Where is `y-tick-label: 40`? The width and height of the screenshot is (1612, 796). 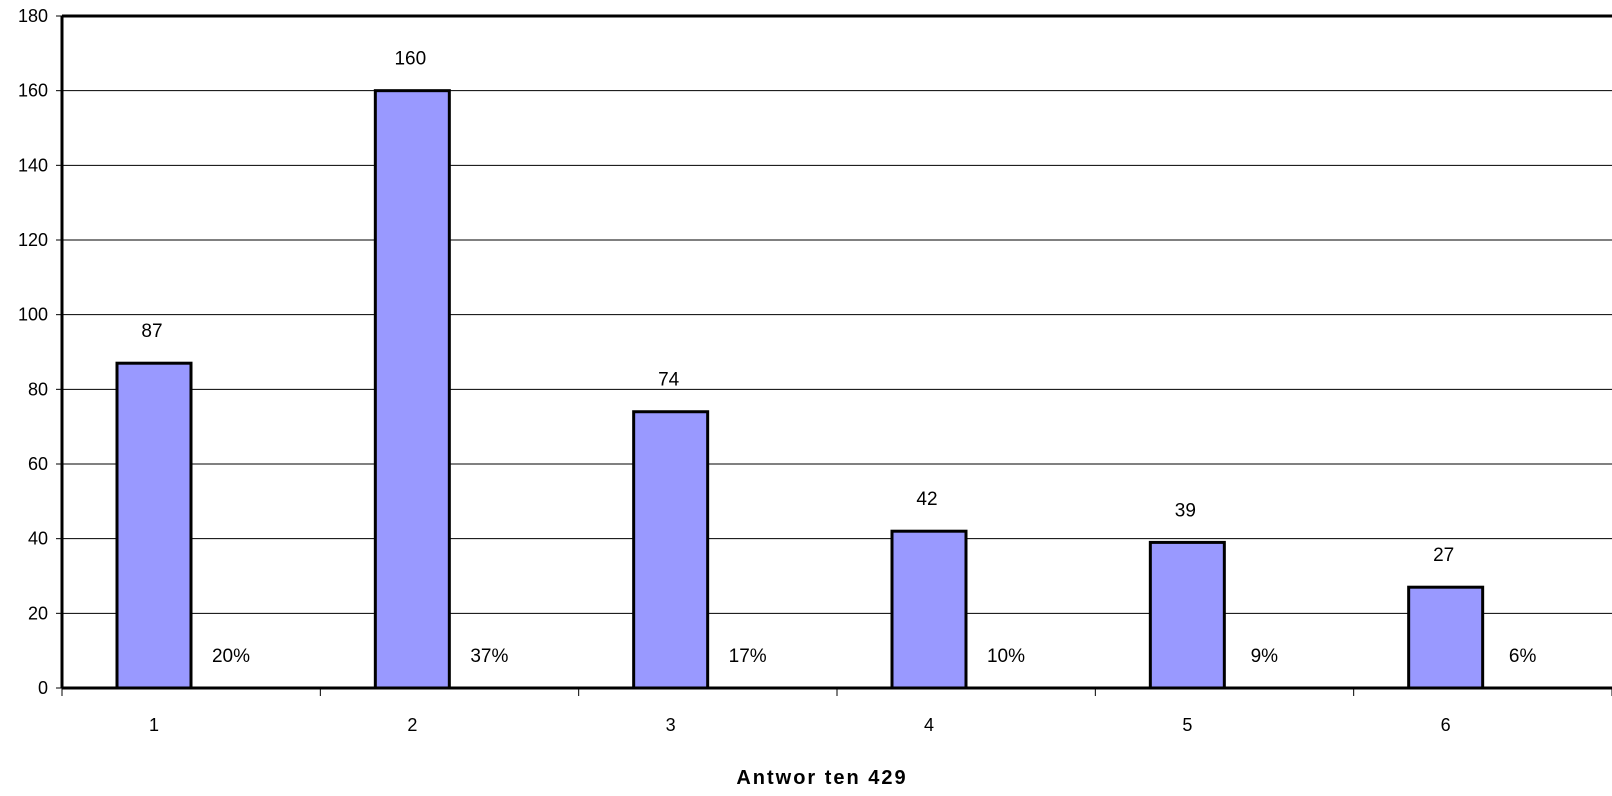
y-tick-label: 40 is located at coordinates (38, 539).